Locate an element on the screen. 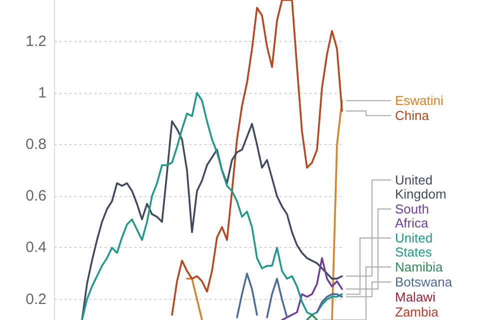 The height and width of the screenshot is (320, 480). y-tick-label: 1.2 is located at coordinates (36, 41).